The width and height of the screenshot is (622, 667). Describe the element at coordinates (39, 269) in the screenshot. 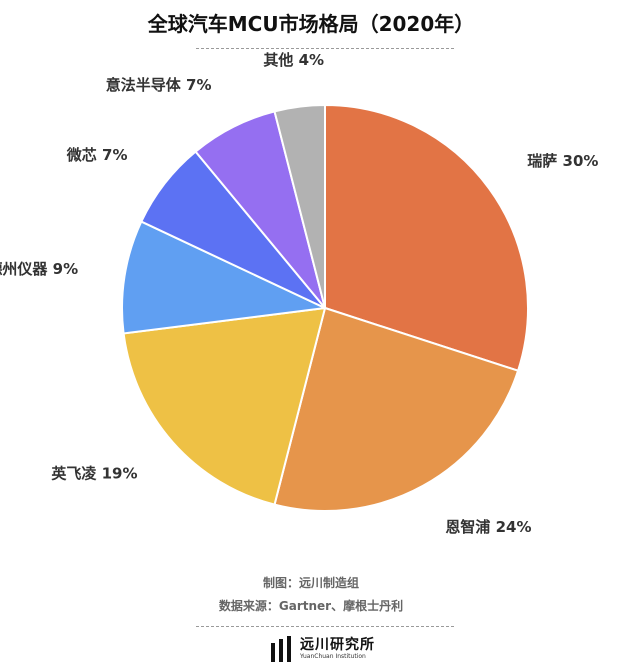

I see `pie-label-3: 德州仪器 9%` at that location.